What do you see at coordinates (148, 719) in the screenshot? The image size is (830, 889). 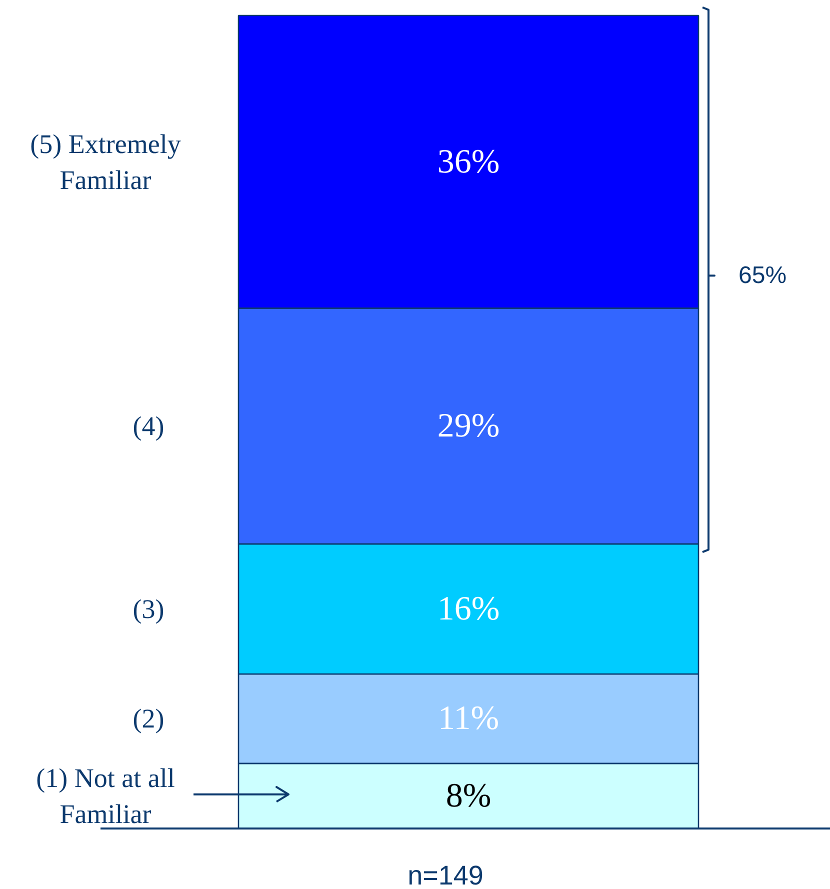 I see `text: (2)` at bounding box center [148, 719].